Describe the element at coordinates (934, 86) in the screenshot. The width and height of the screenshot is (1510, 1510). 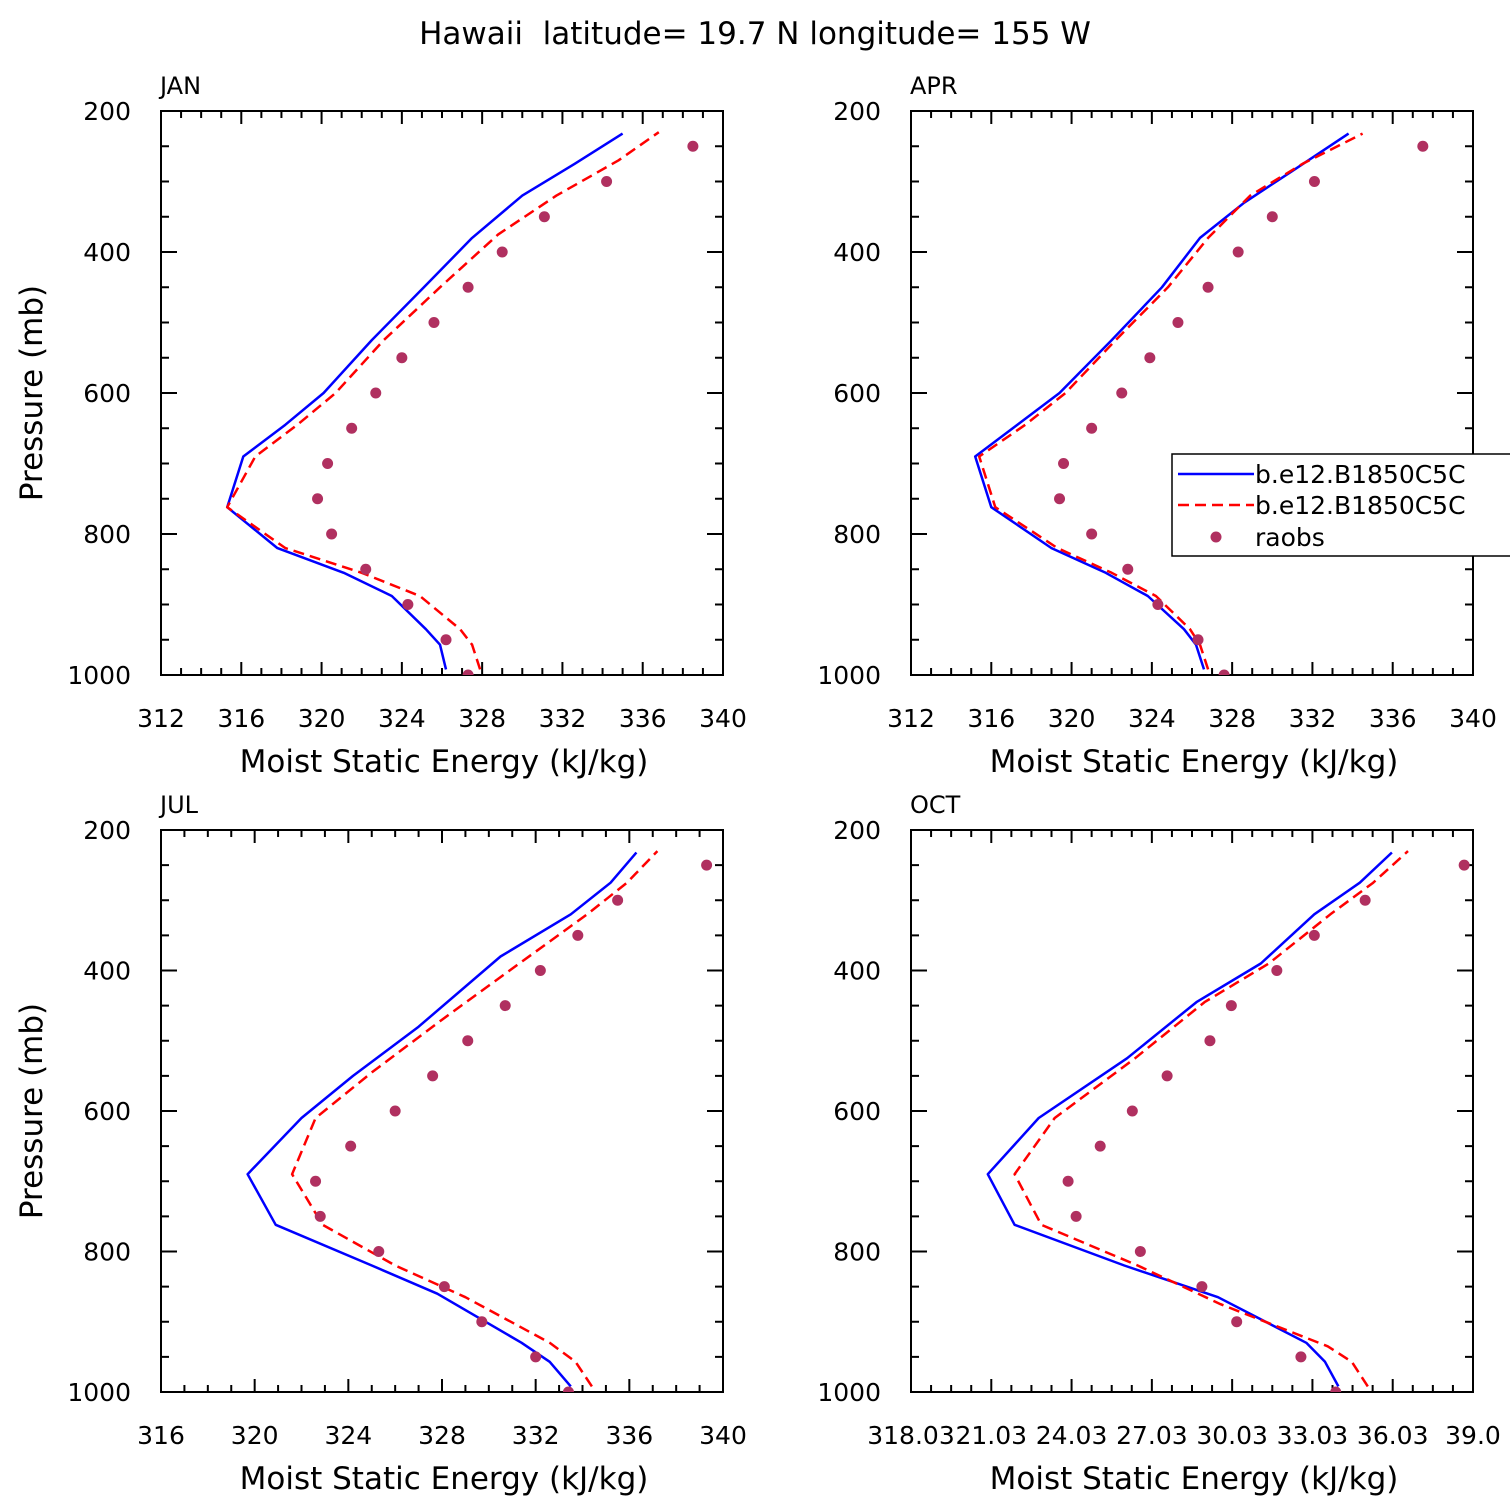
I see `panel-label: APR` at that location.